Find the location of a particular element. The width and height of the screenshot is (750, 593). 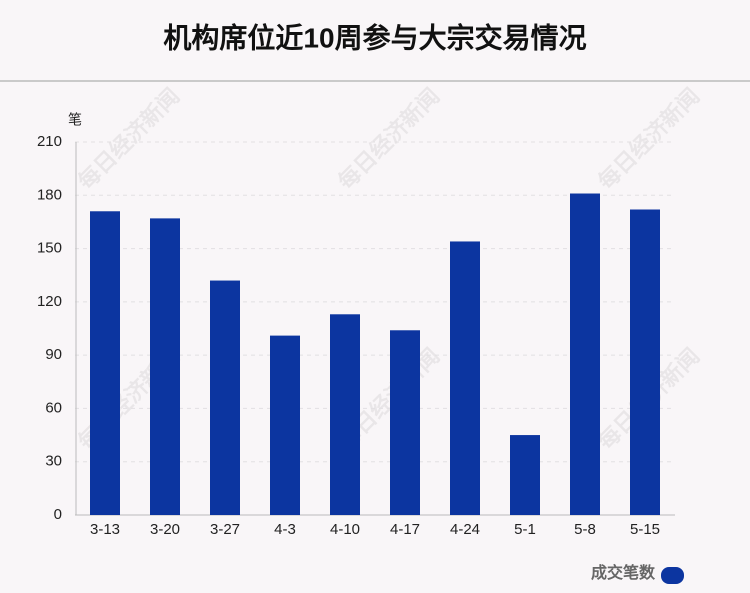

y-tick-label: 120 is located at coordinates (49, 301).